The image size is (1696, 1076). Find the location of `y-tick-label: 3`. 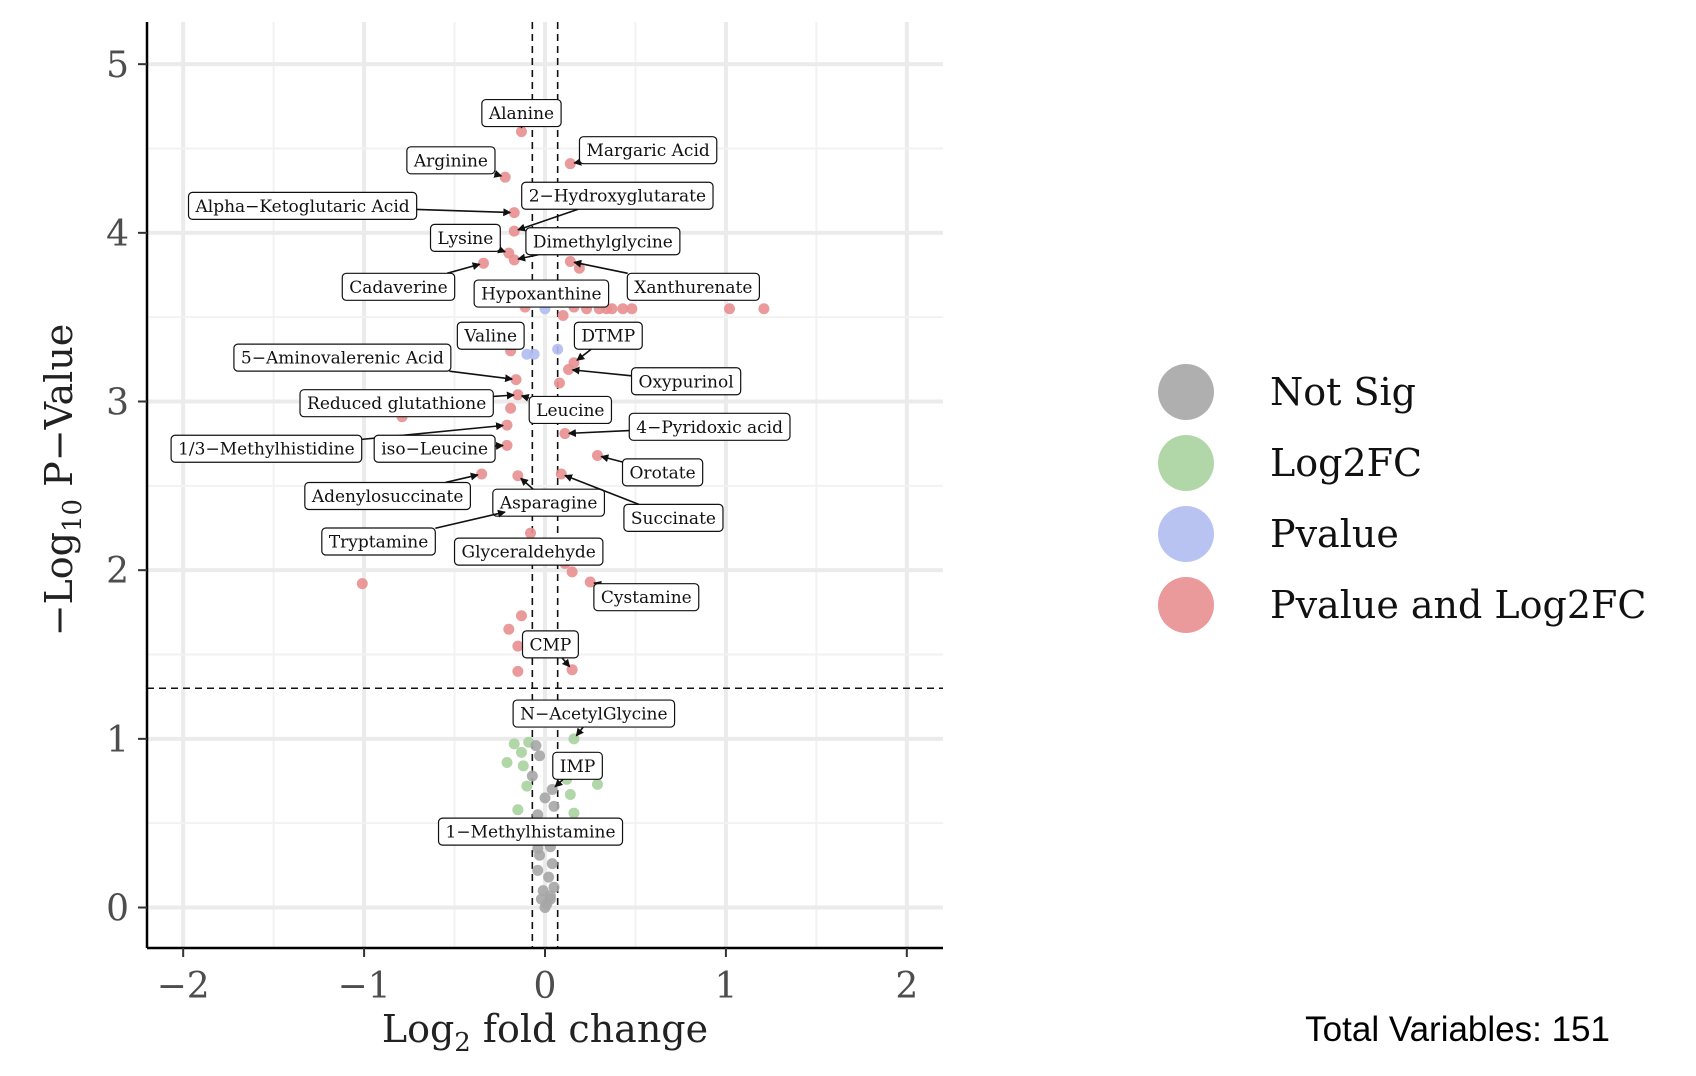

y-tick-label: 3 is located at coordinates (117, 403).